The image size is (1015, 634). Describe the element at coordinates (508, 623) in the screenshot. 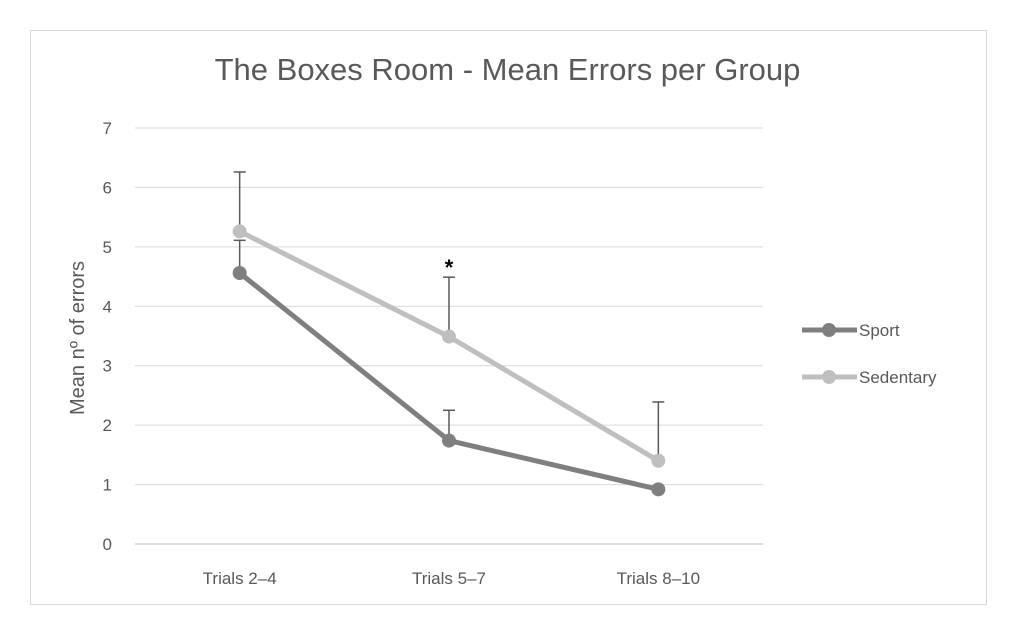

I see `figure-caption` at that location.